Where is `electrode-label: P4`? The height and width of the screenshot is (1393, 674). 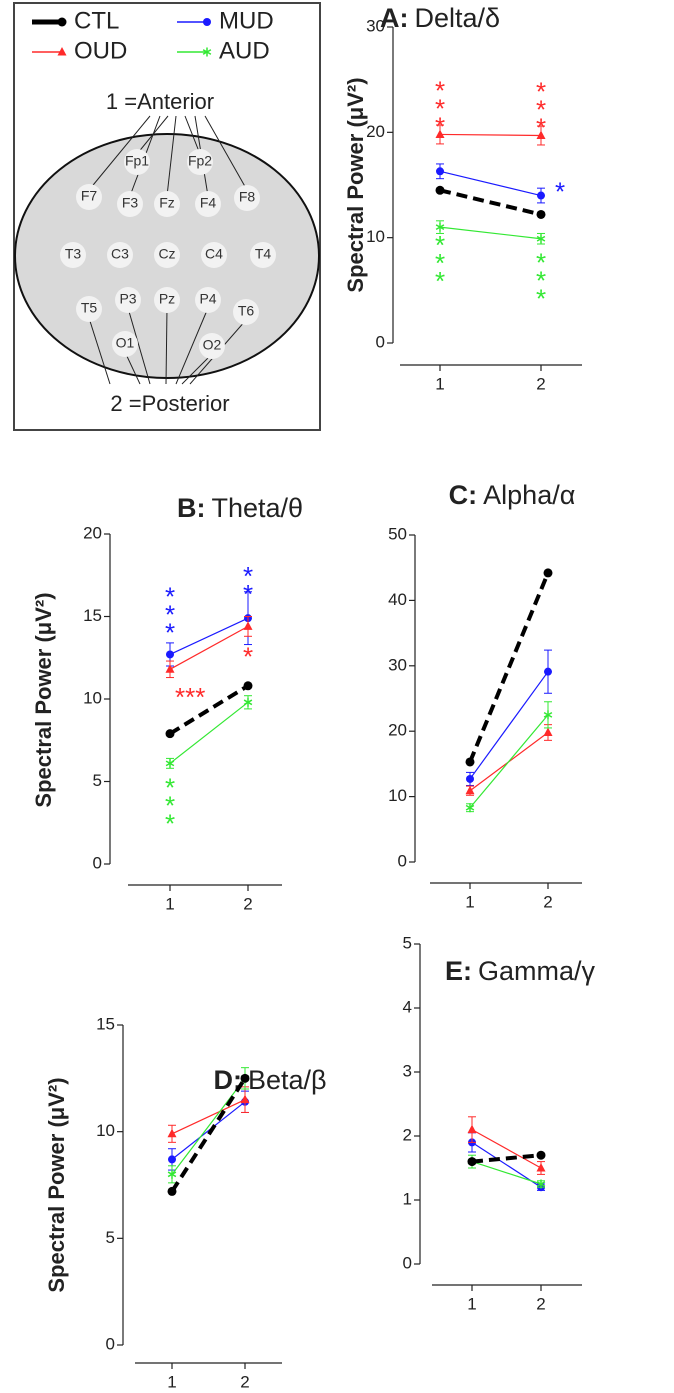 electrode-label: P4 is located at coordinates (207, 299).